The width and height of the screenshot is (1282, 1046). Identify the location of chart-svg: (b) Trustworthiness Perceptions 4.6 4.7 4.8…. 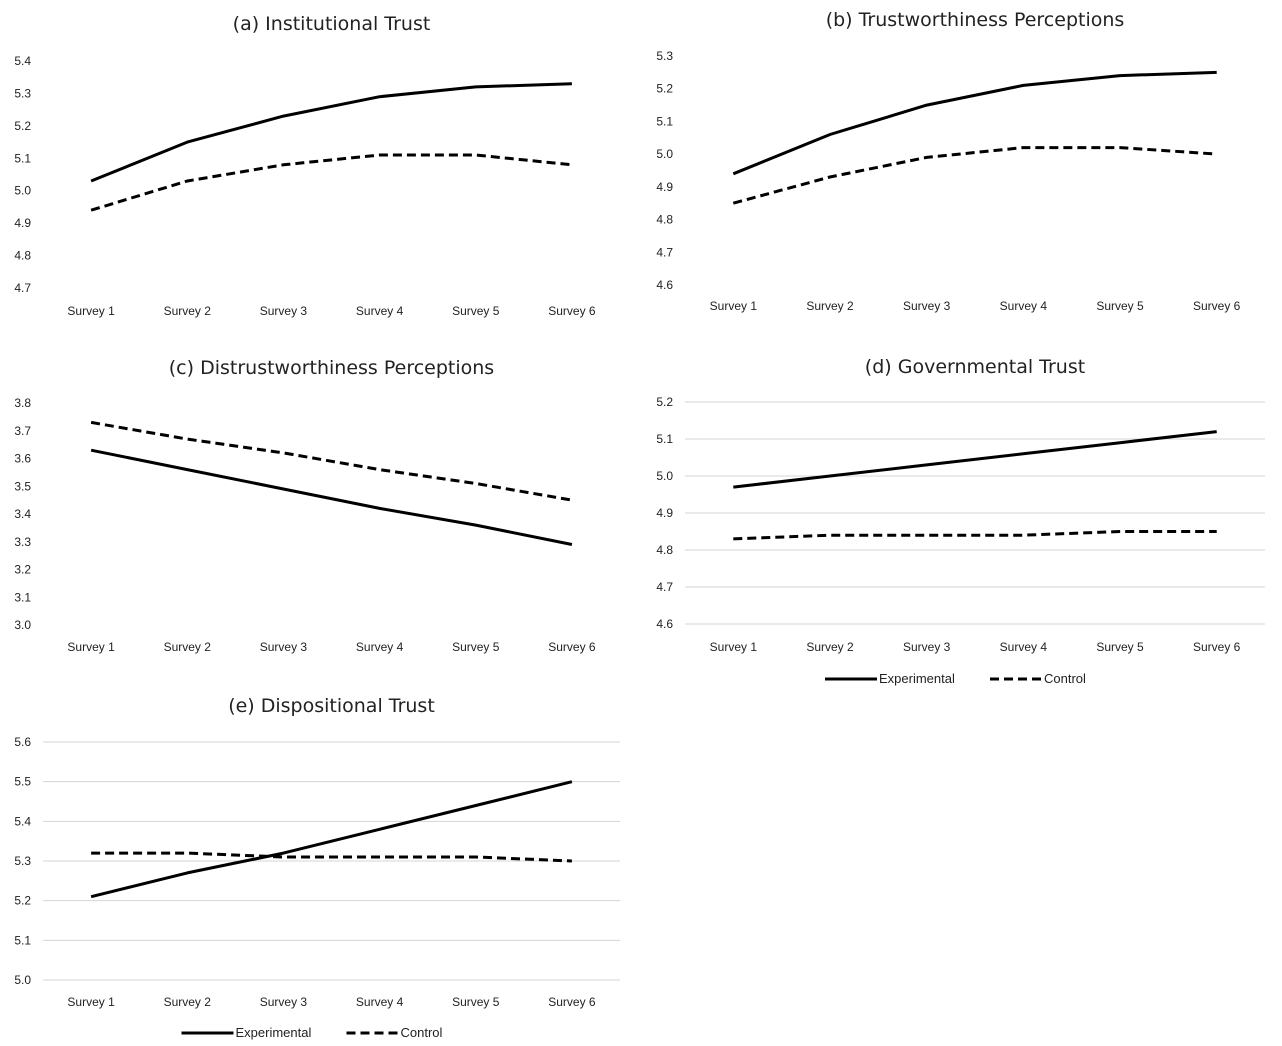
(948, 161).